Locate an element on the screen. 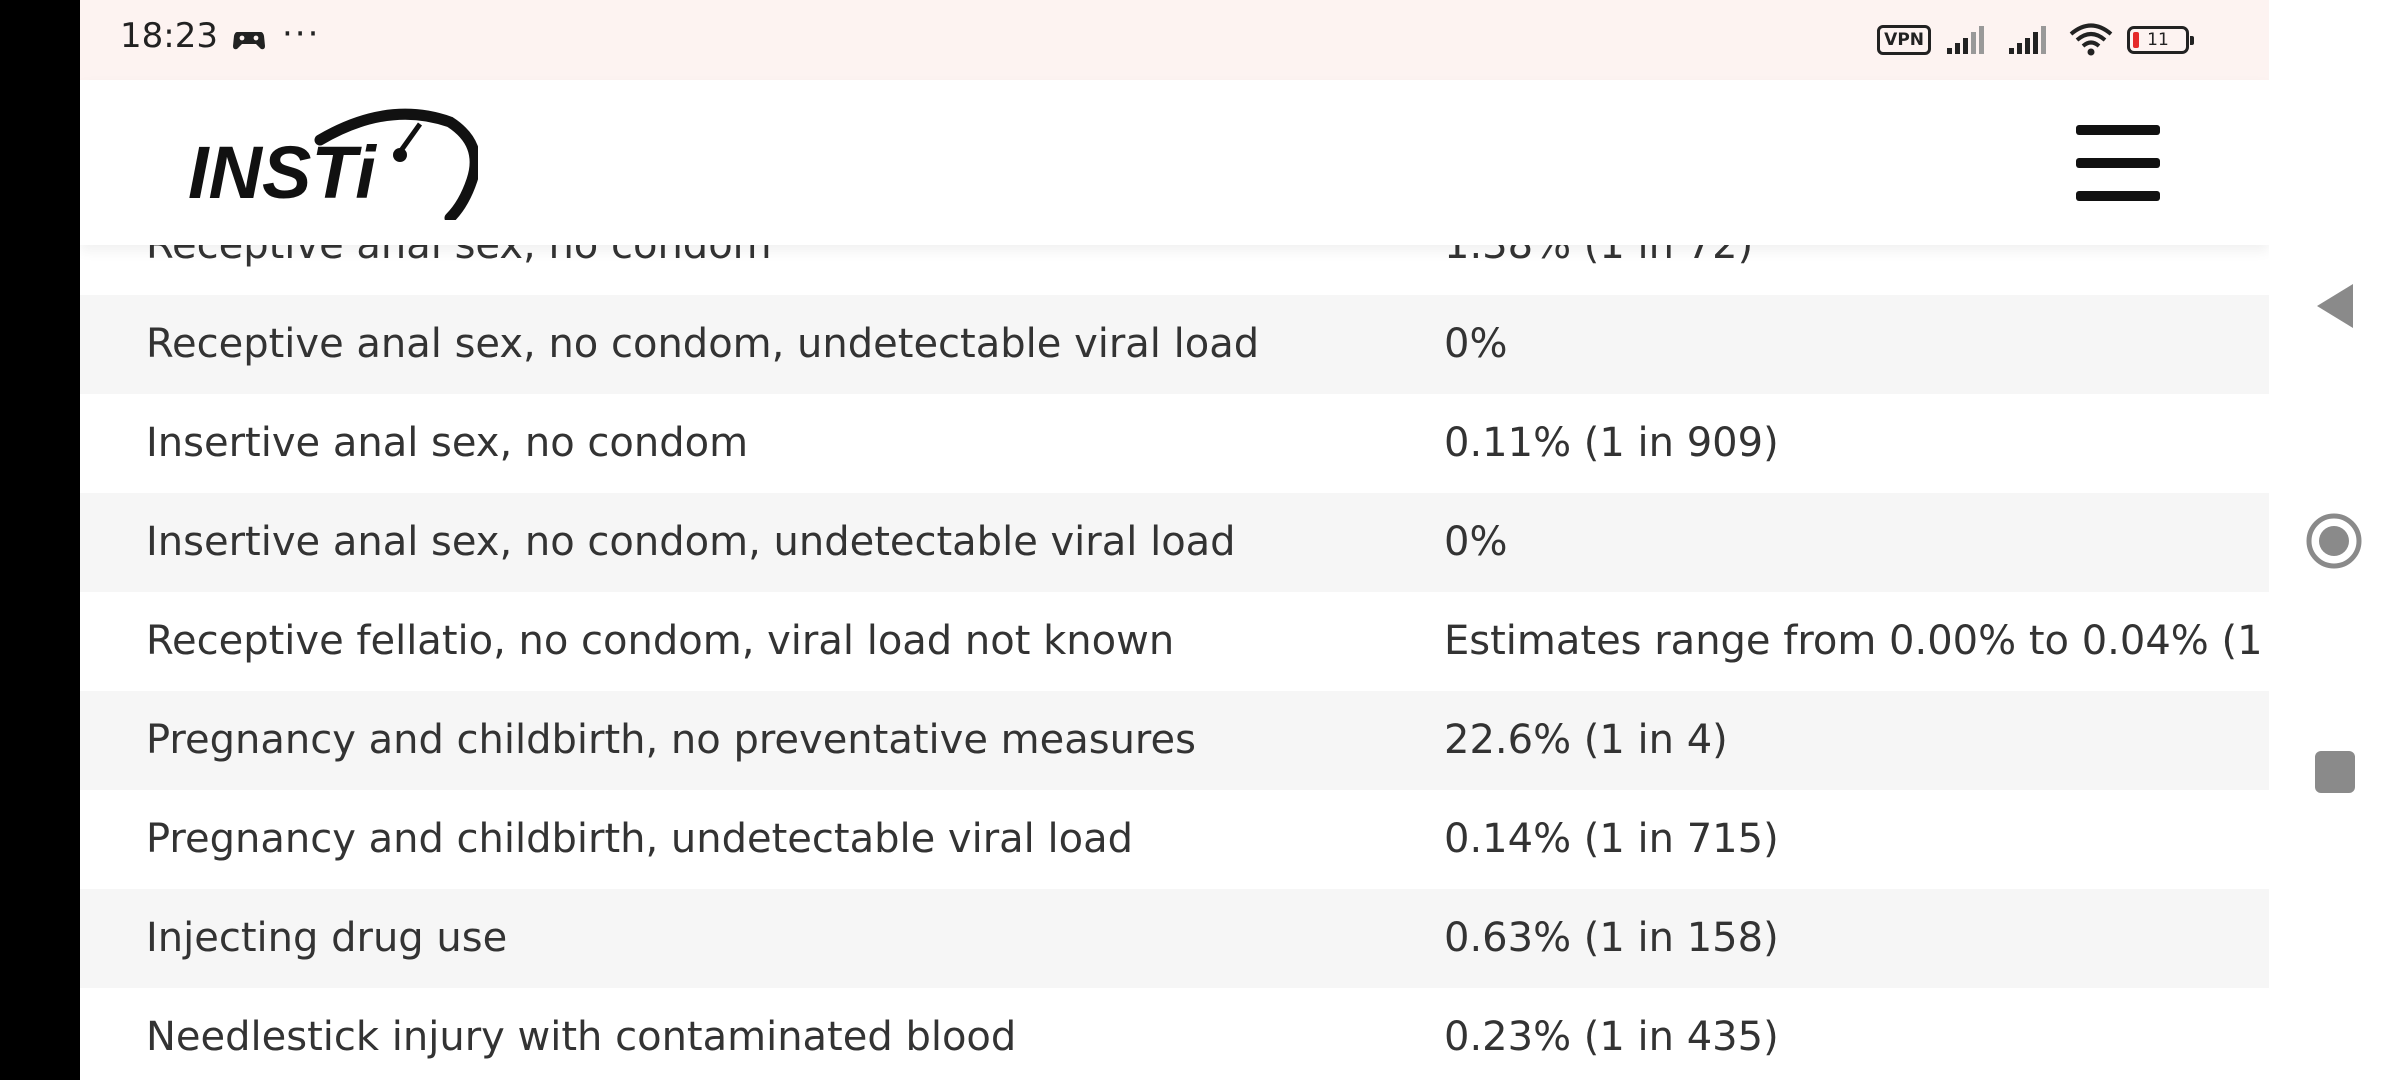  system-navigation-bar is located at coordinates (2334, 540).